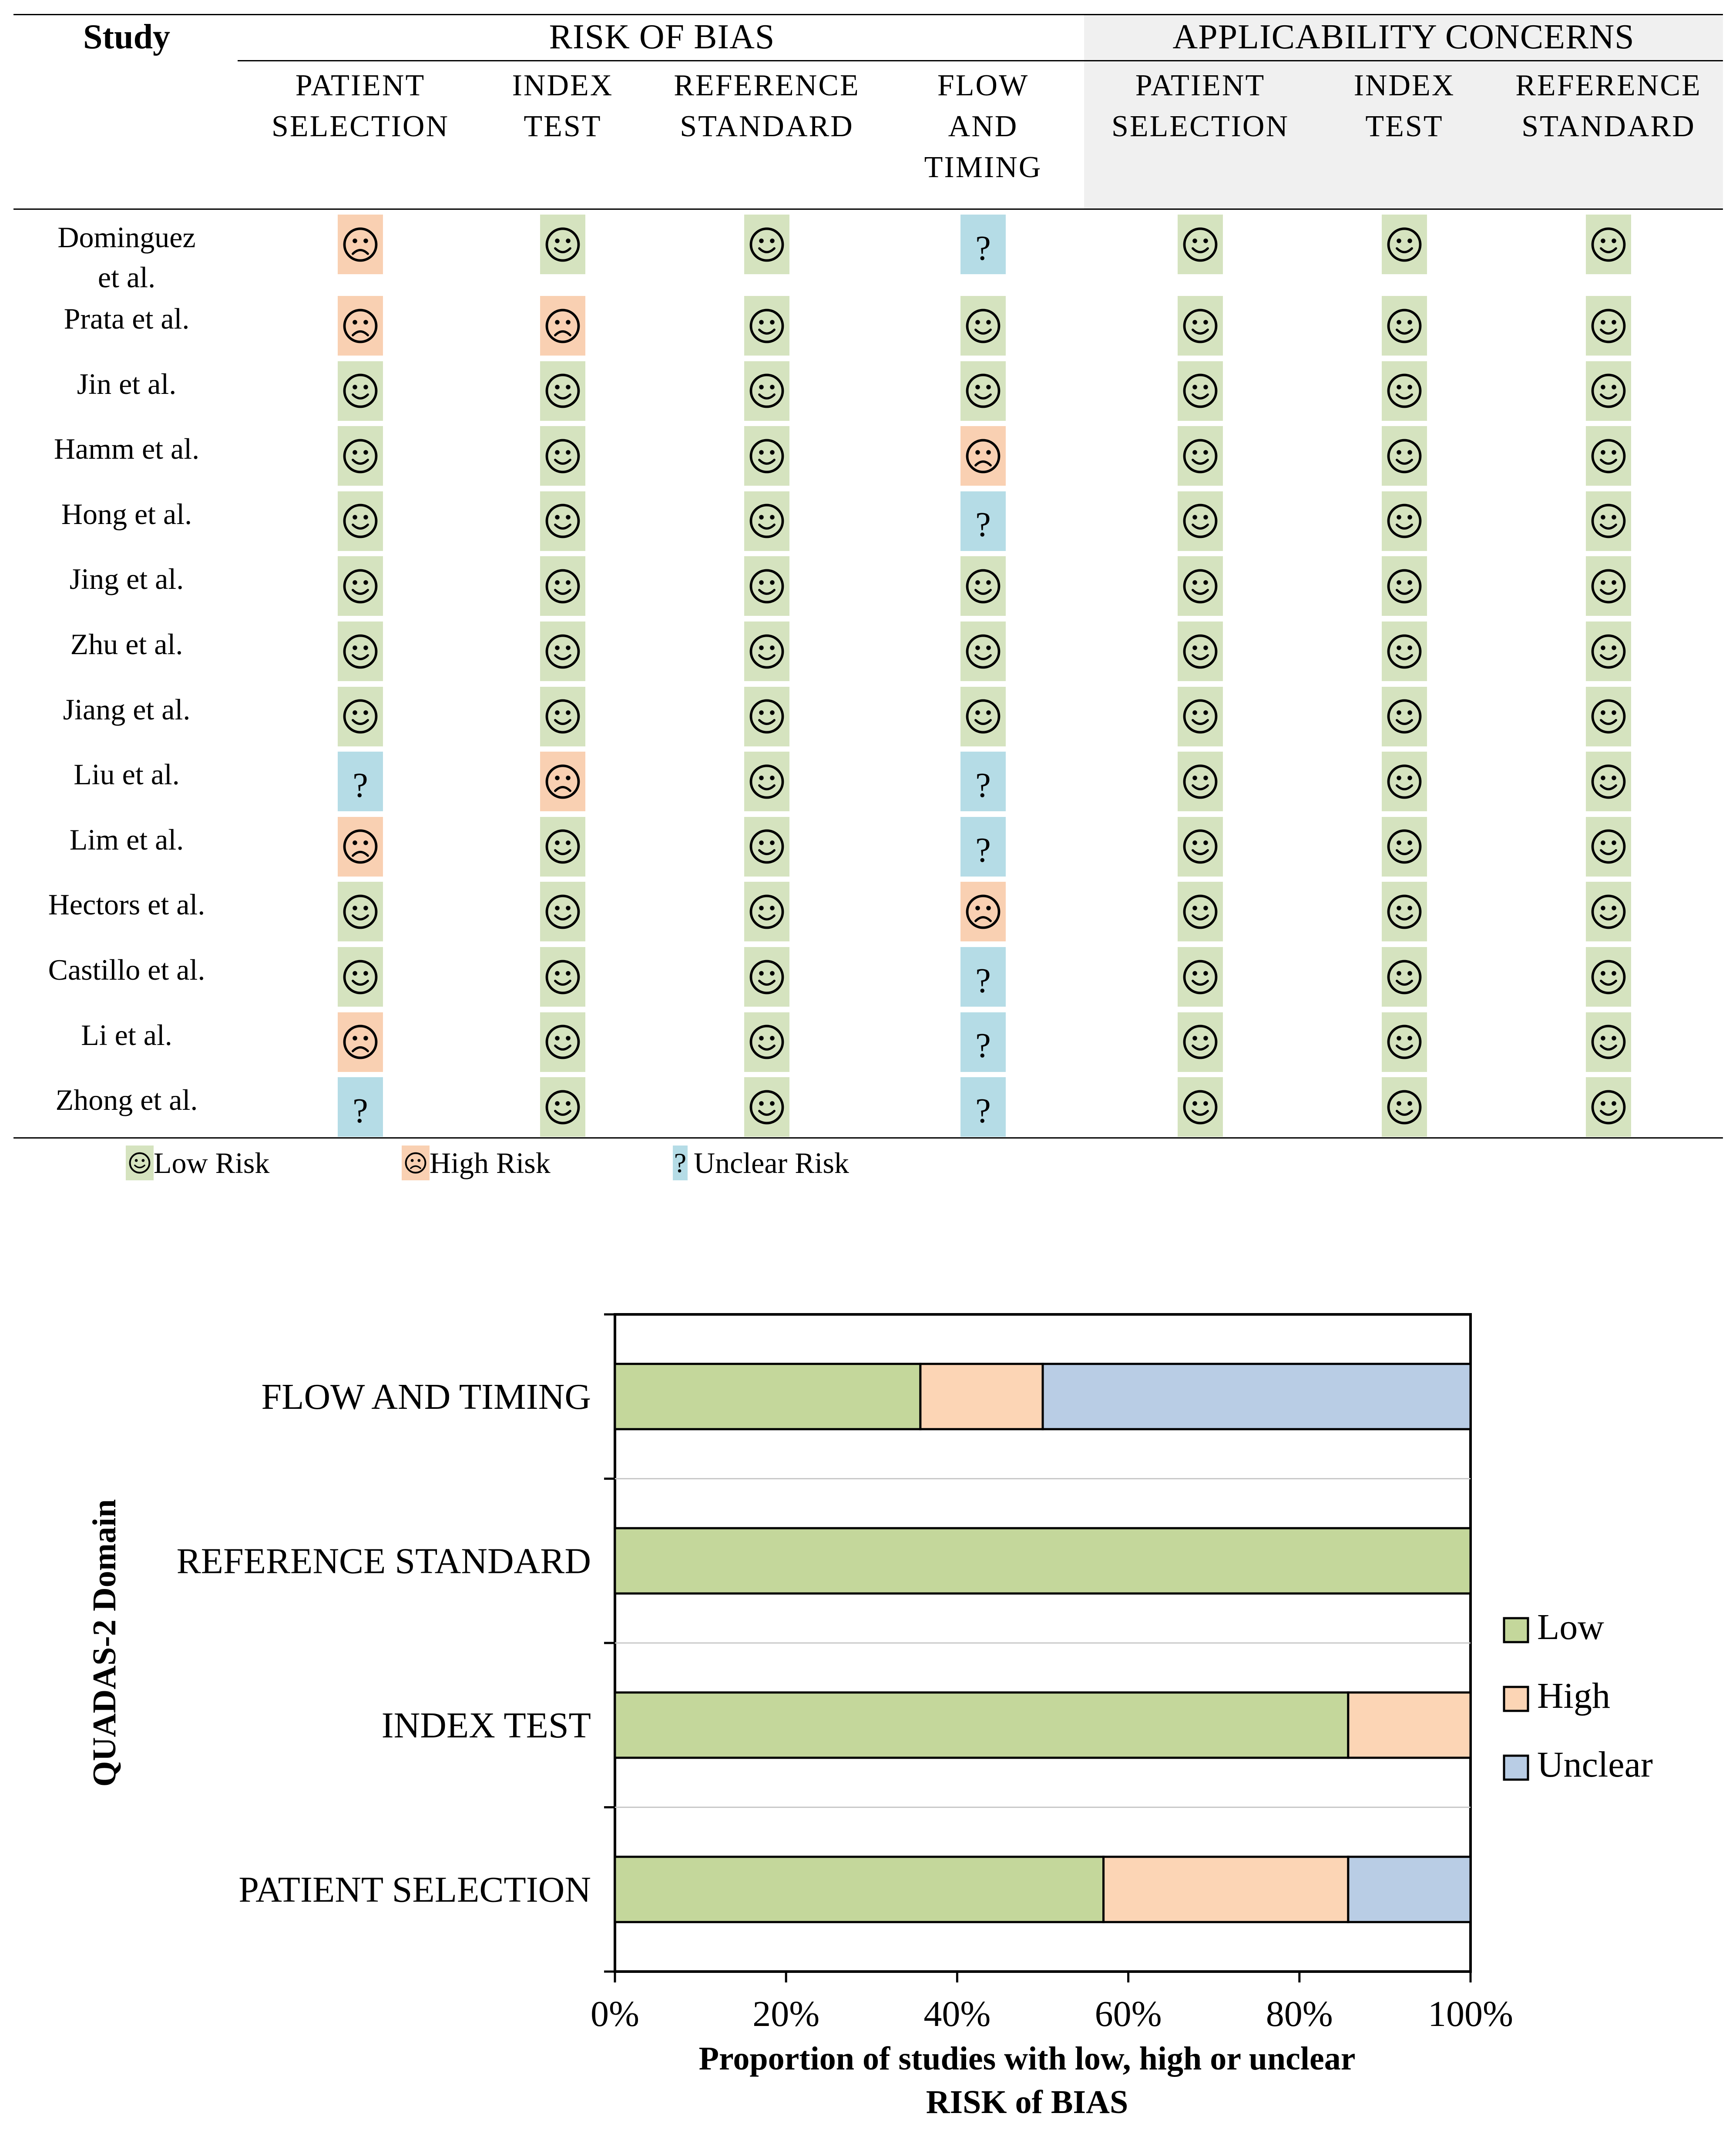 The height and width of the screenshot is (2140, 1736). I want to click on study-name-line: Zhu et al., so click(126, 644).